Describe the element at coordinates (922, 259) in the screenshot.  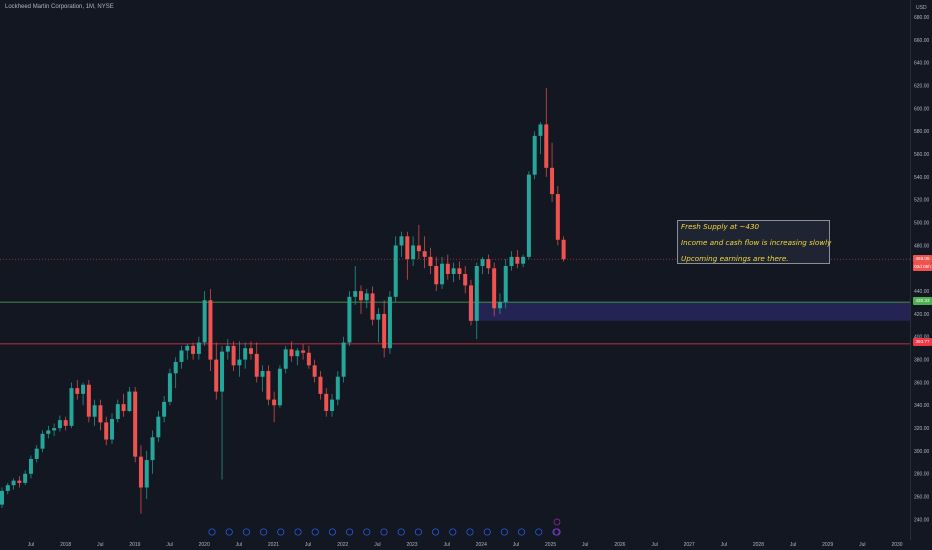
I see `last-close-tag: 468.05` at that location.